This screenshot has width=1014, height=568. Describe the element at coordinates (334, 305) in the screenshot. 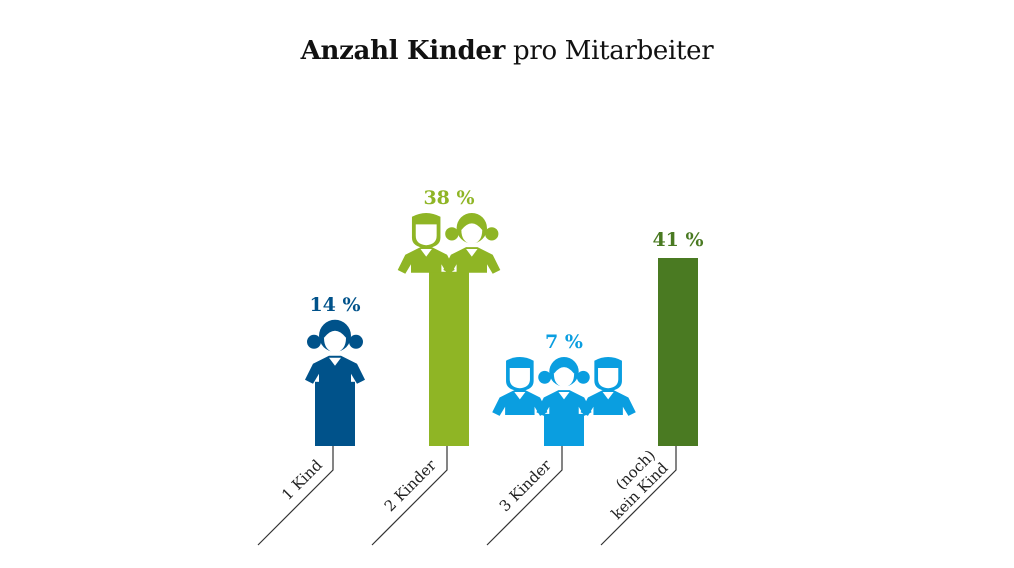

I see `value-label-1: 14 %` at that location.